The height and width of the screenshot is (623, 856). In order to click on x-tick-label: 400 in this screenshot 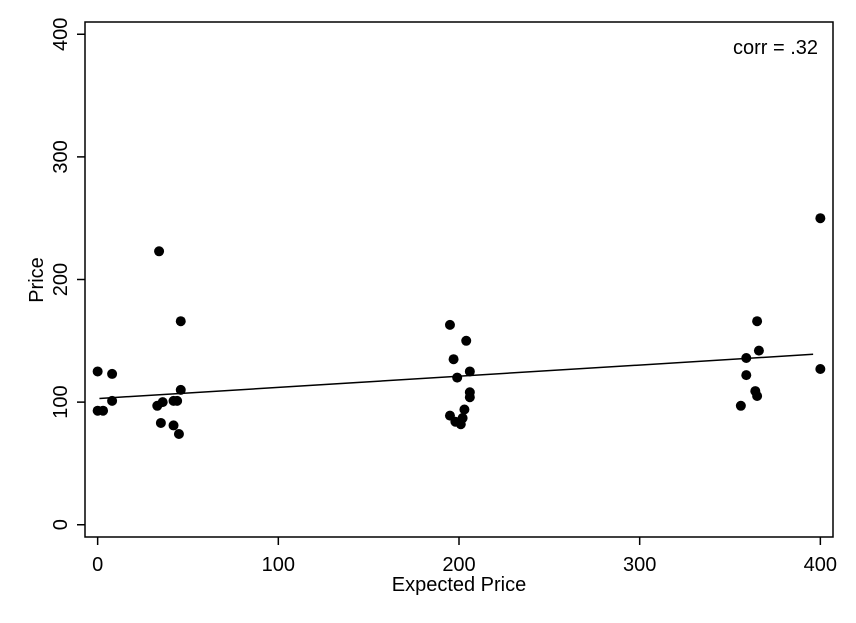, I will do `click(820, 565)`.